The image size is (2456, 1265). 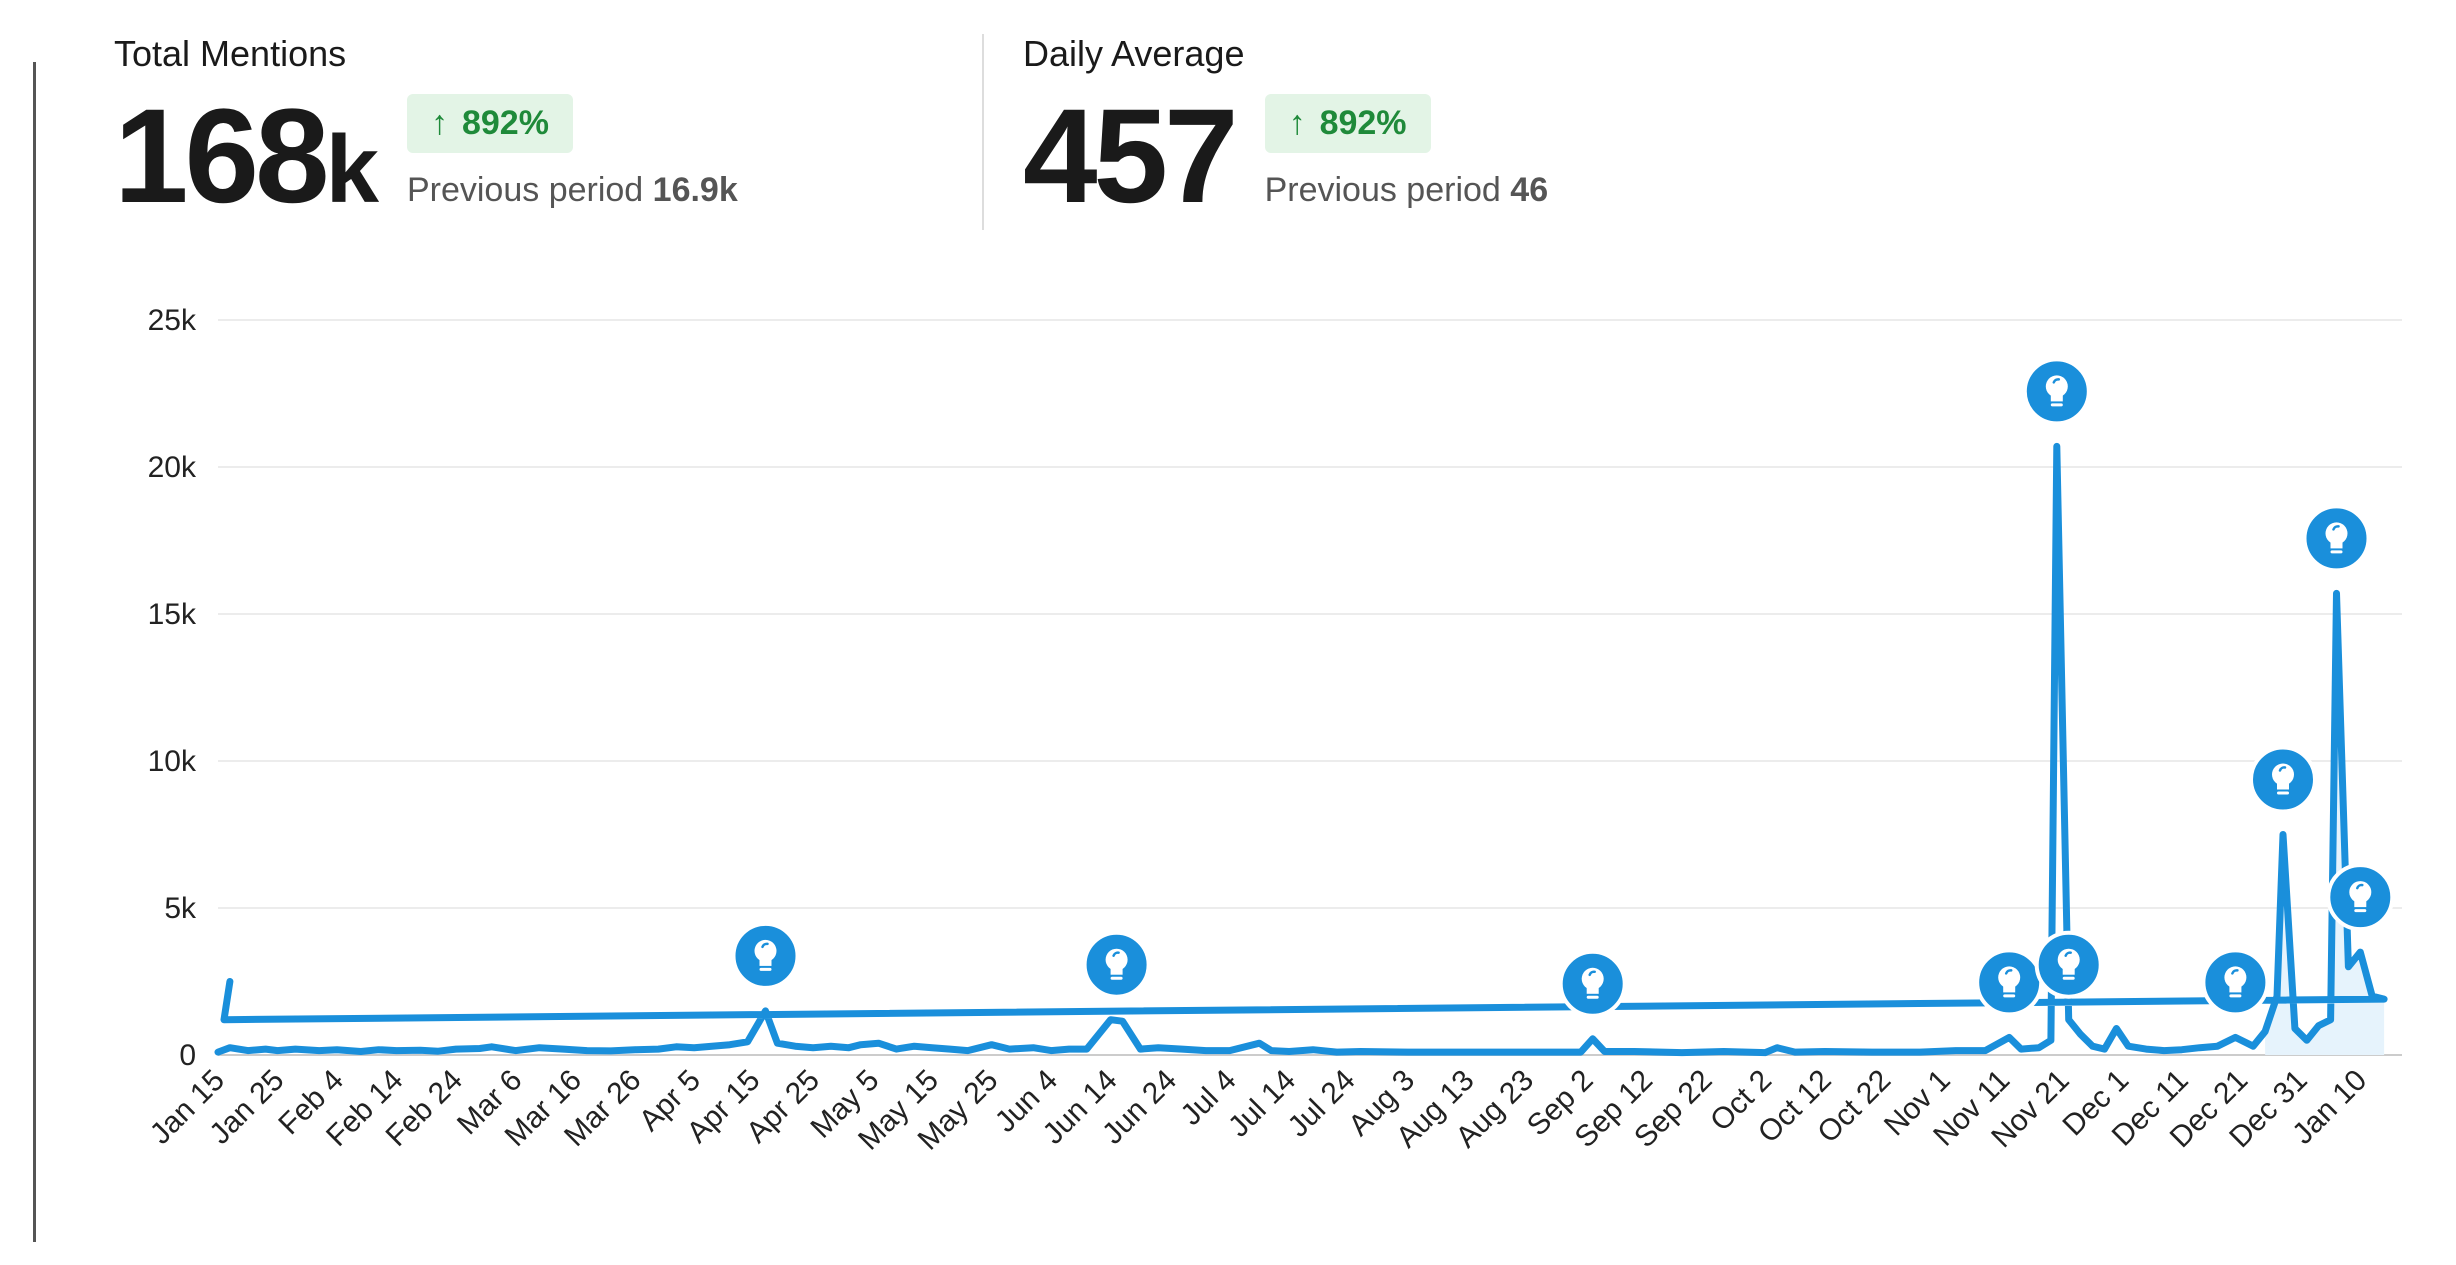 What do you see at coordinates (172, 467) in the screenshot?
I see `y-tick-label: 20k` at bounding box center [172, 467].